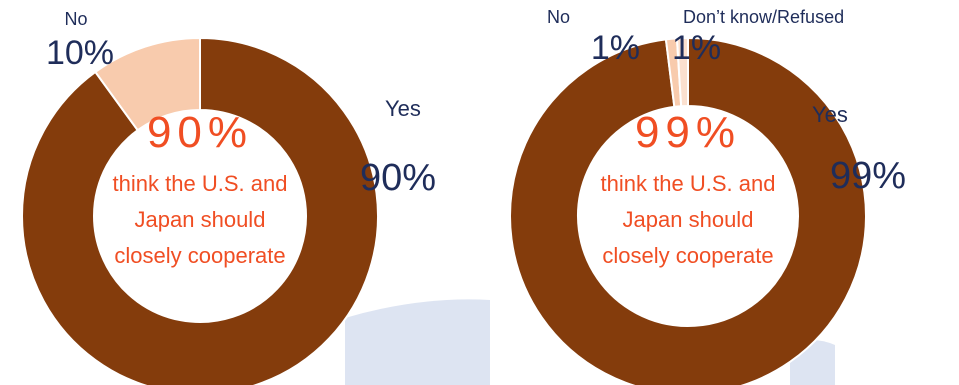 The width and height of the screenshot is (959, 385). I want to click on center-value: 99%, so click(688, 132).